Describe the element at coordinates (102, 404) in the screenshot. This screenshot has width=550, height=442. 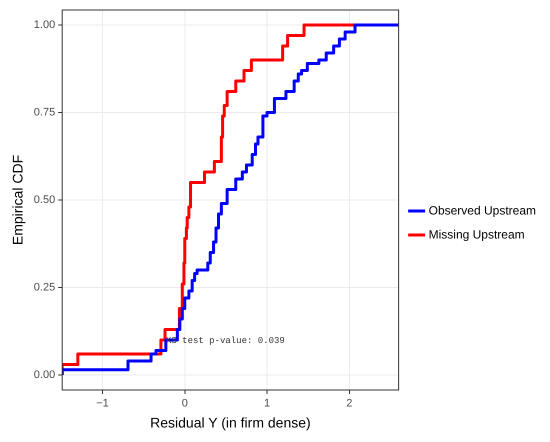
I see `x-tick-label: −1` at that location.